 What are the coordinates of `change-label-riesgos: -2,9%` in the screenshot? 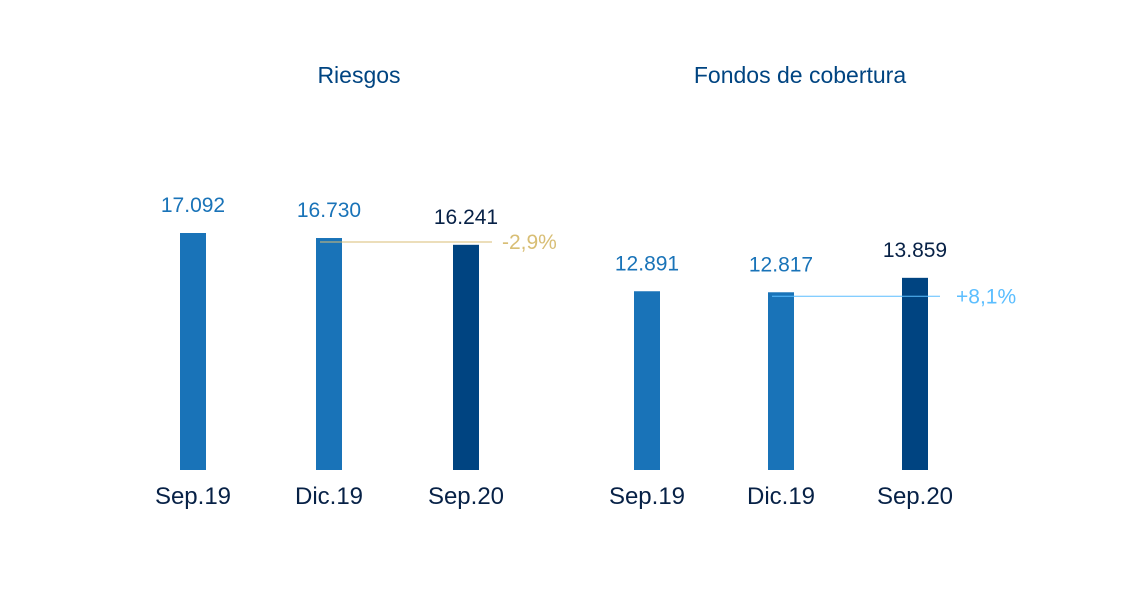 It's located at (529, 242).